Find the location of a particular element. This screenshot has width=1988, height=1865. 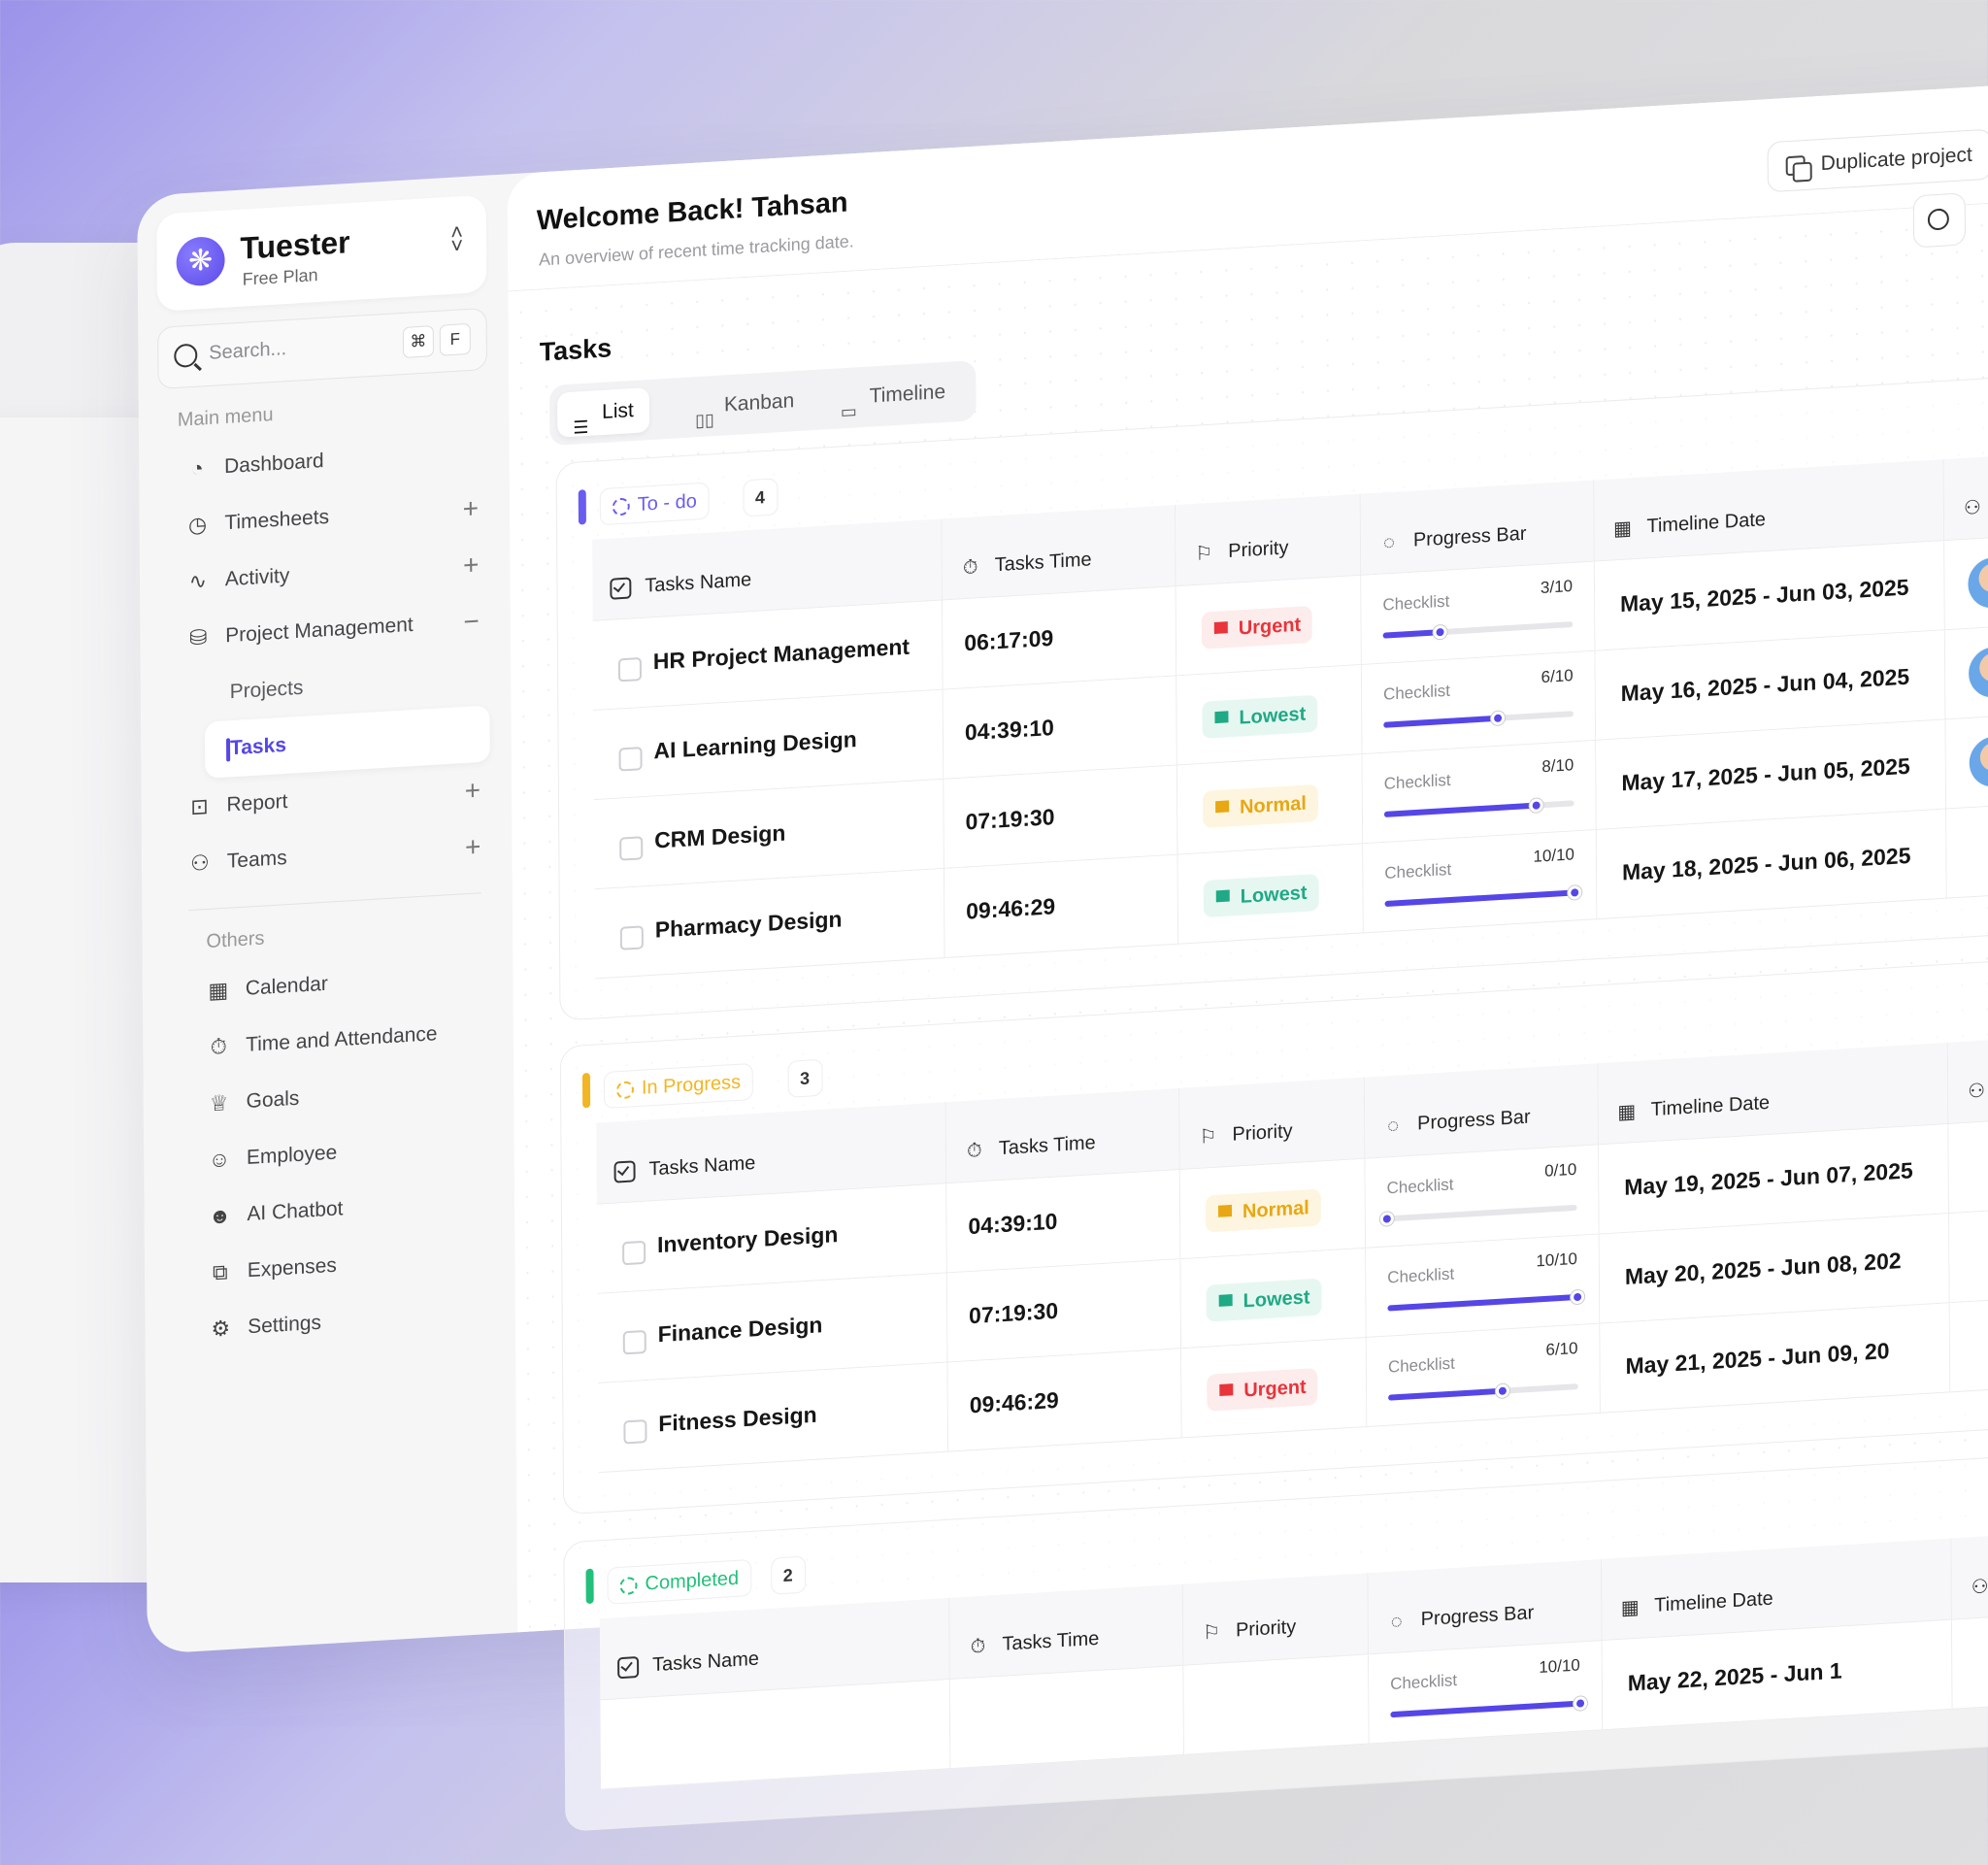

progress-icon: ◌ is located at coordinates (1397, 1622).